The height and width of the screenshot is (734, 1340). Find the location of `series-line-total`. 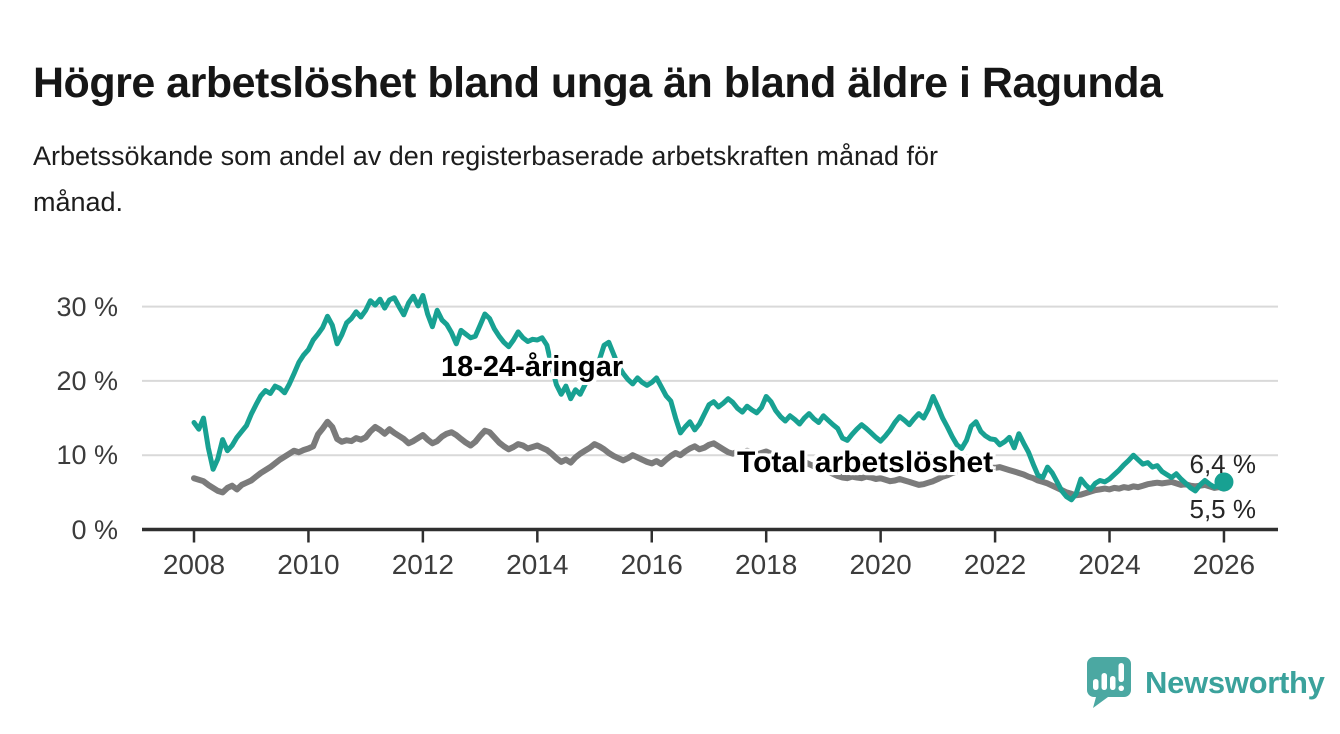

series-line-total is located at coordinates (709, 458).